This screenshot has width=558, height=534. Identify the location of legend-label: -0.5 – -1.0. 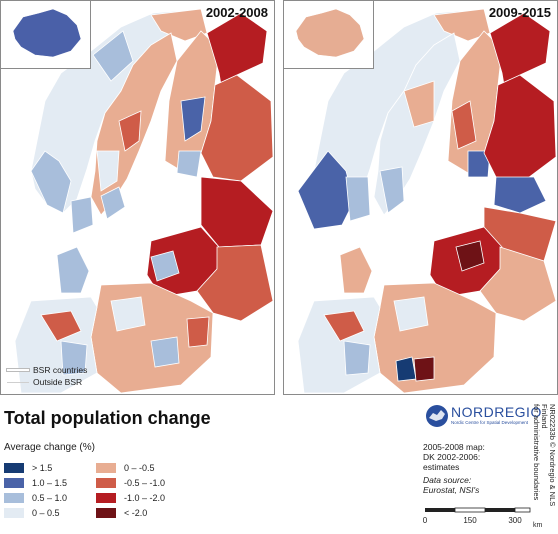
(145, 483).